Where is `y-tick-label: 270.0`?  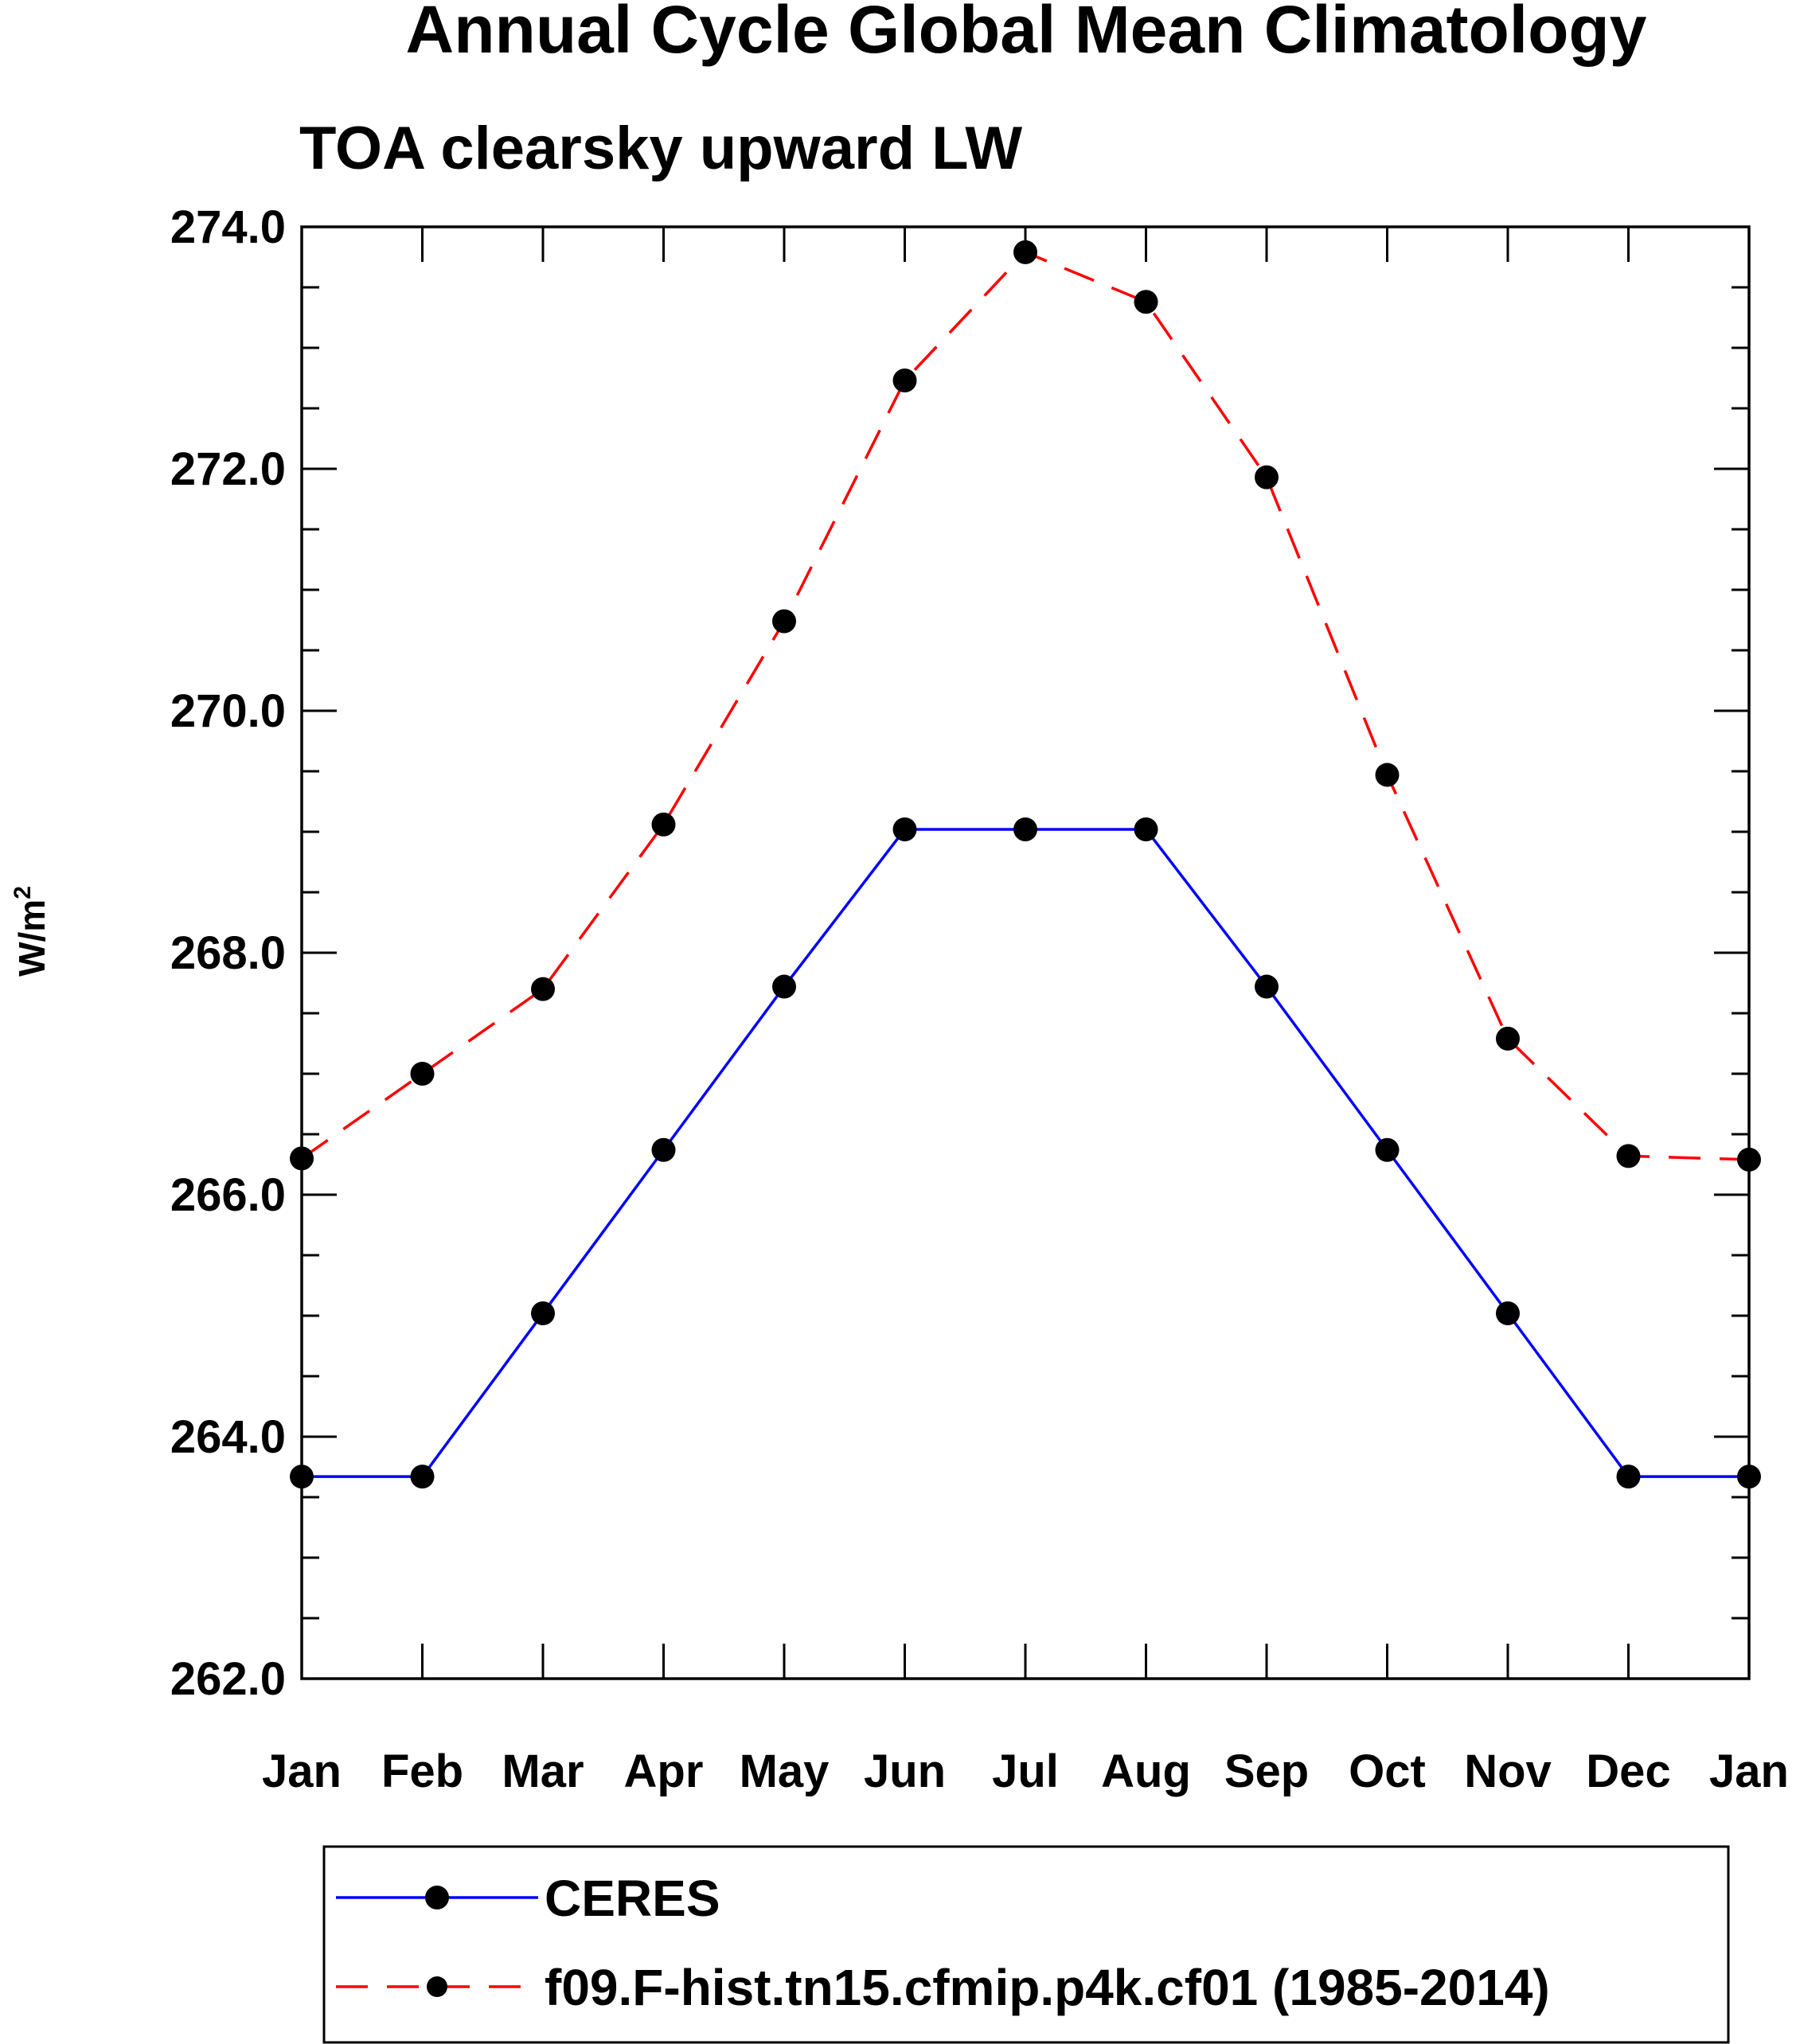
y-tick-label: 270.0 is located at coordinates (228, 711).